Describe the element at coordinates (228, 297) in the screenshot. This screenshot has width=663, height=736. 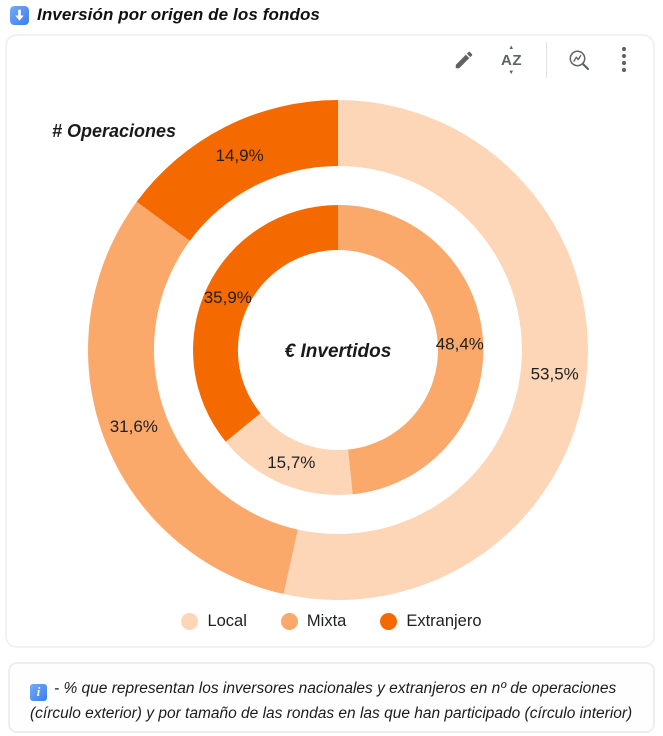
I see `donut-label-inner-extranjero: 35,9%` at that location.